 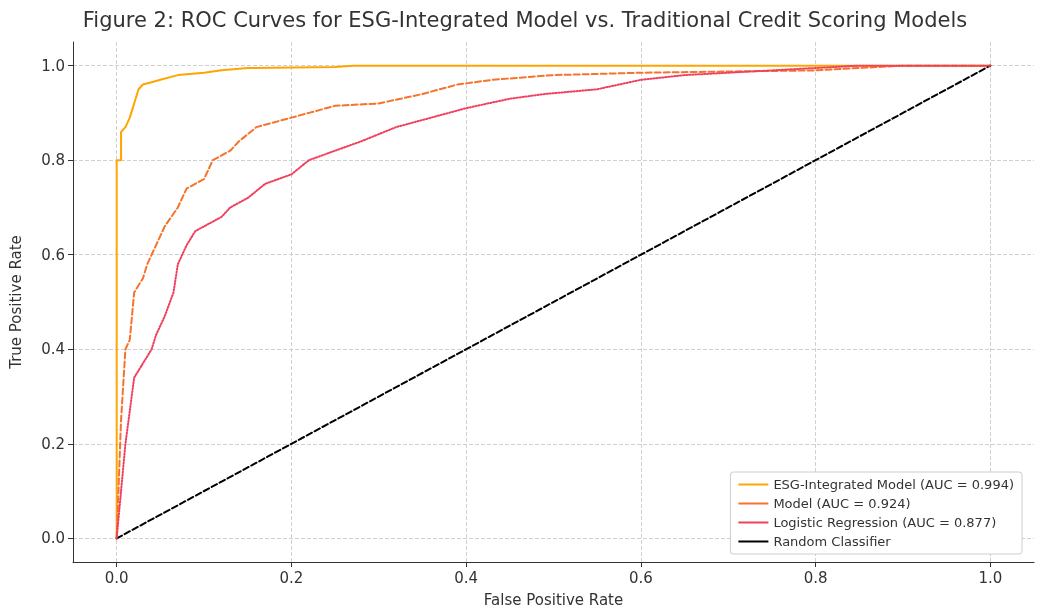 I want to click on y-axis-title: True Positive Rate, so click(x=15, y=302).